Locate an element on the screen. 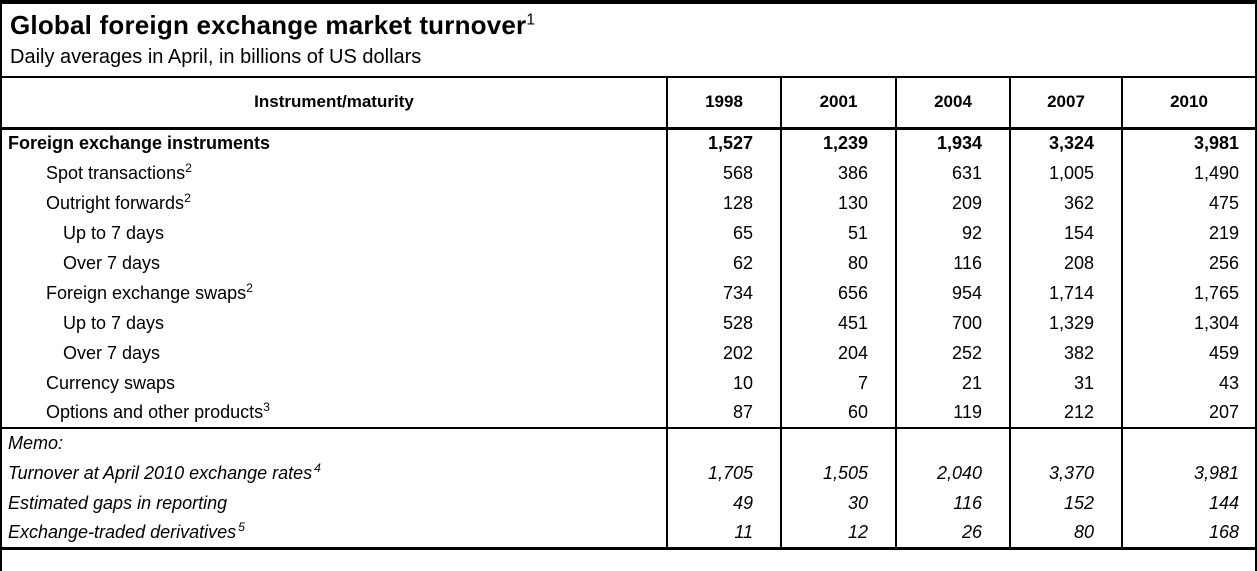 The width and height of the screenshot is (1257, 571). cell-value: 154 is located at coordinates (1065, 233).